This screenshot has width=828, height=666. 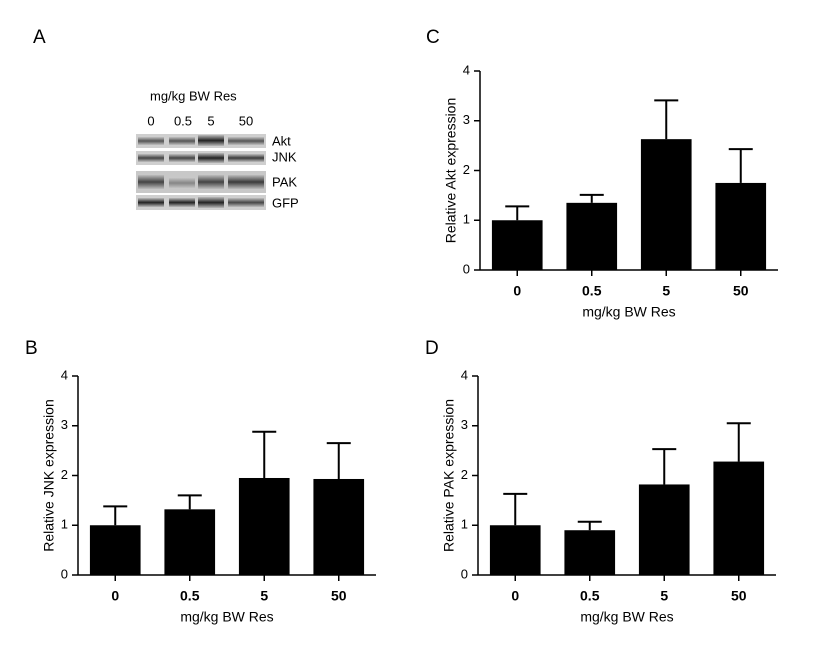 I want to click on blot-title: mg/kg BW Res, so click(x=193, y=95).